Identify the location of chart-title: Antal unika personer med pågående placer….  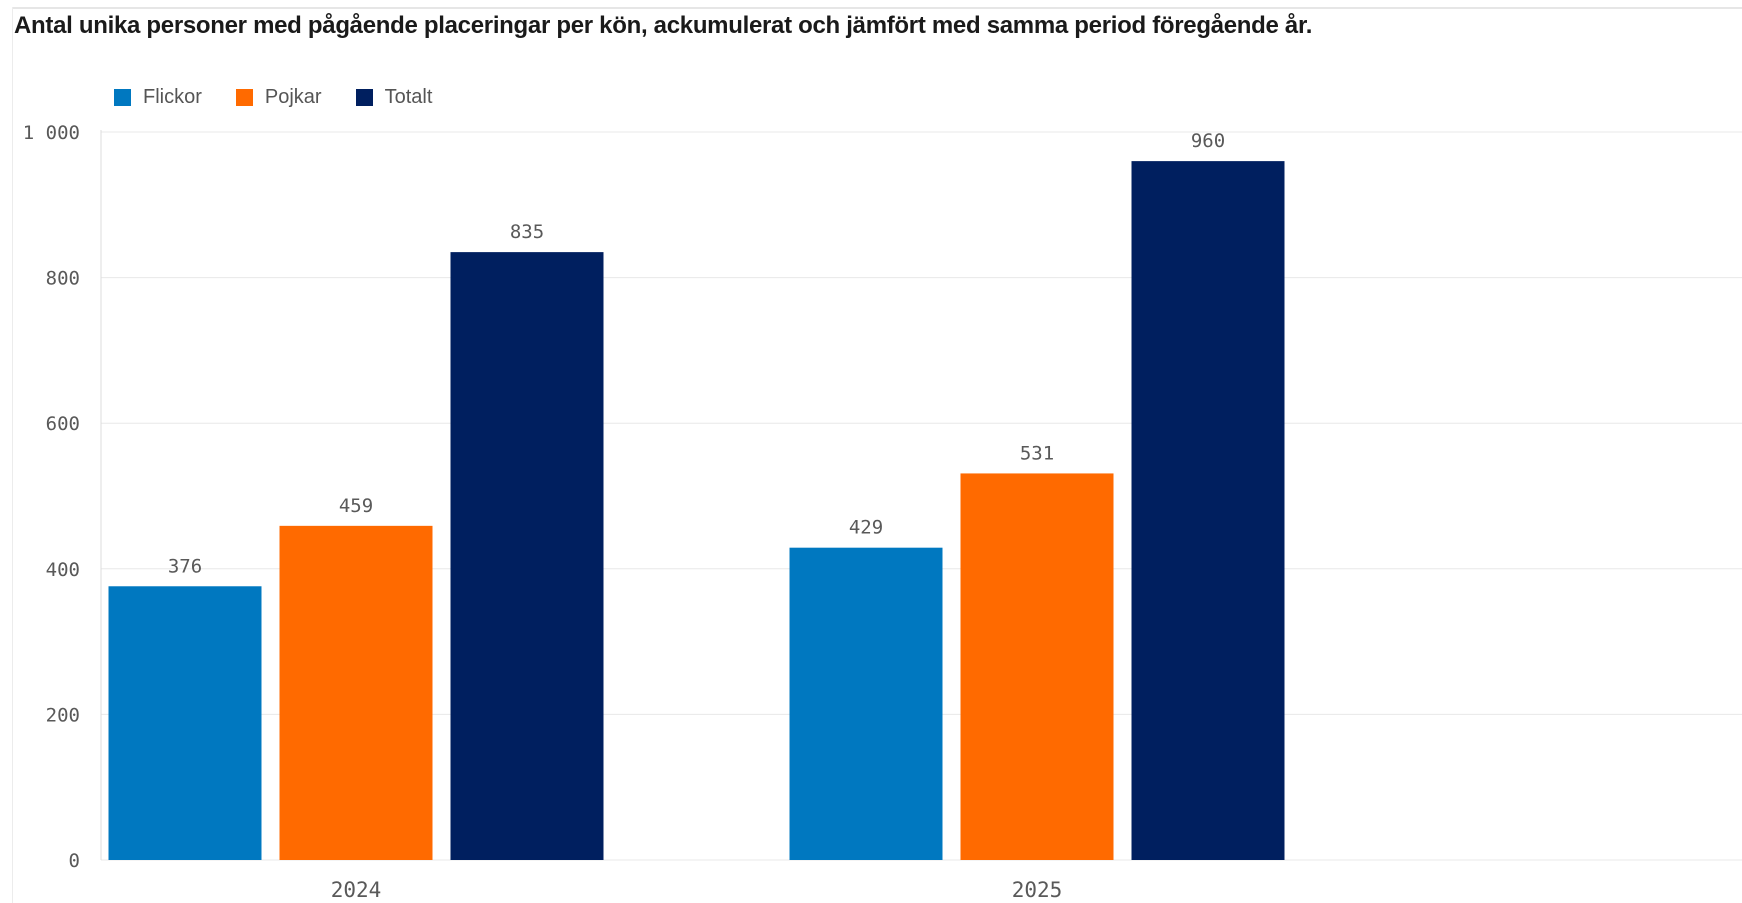
(663, 25).